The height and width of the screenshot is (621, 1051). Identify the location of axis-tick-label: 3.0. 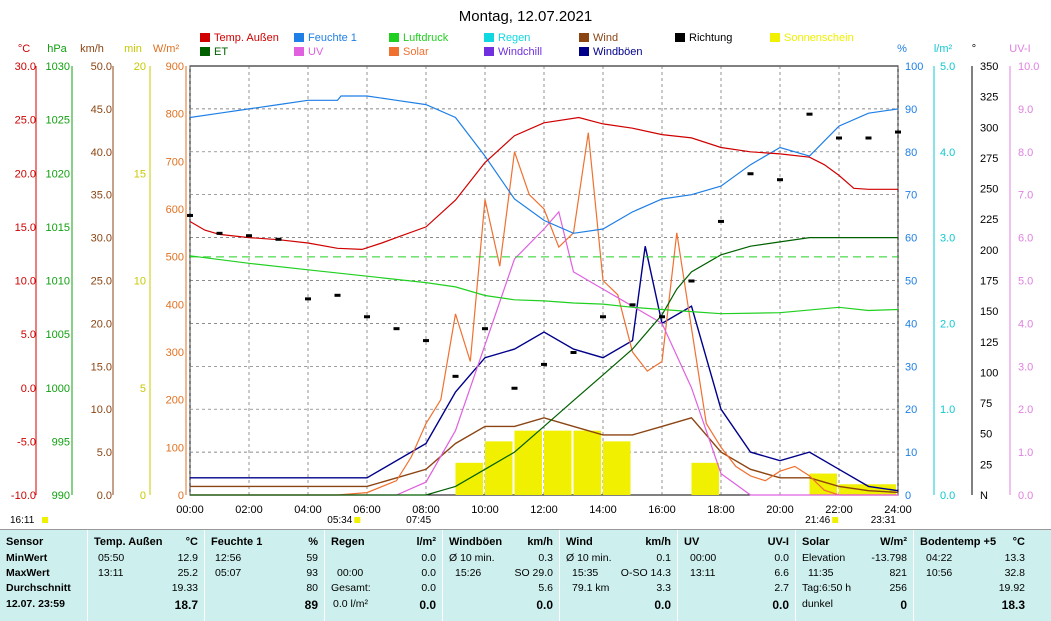
(1025, 367).